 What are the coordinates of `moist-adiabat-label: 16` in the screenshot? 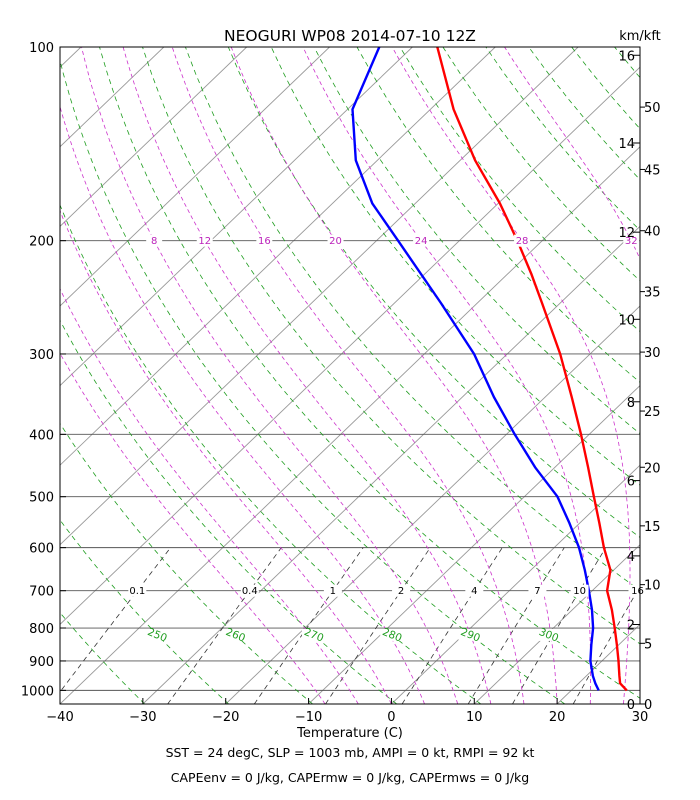 It's located at (264, 241).